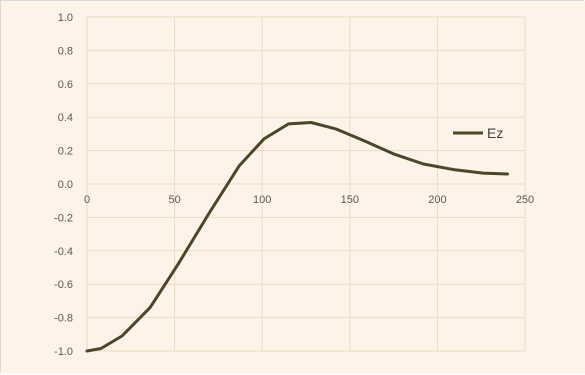 The width and height of the screenshot is (585, 375). I want to click on x-tick-label: 0, so click(87, 200).